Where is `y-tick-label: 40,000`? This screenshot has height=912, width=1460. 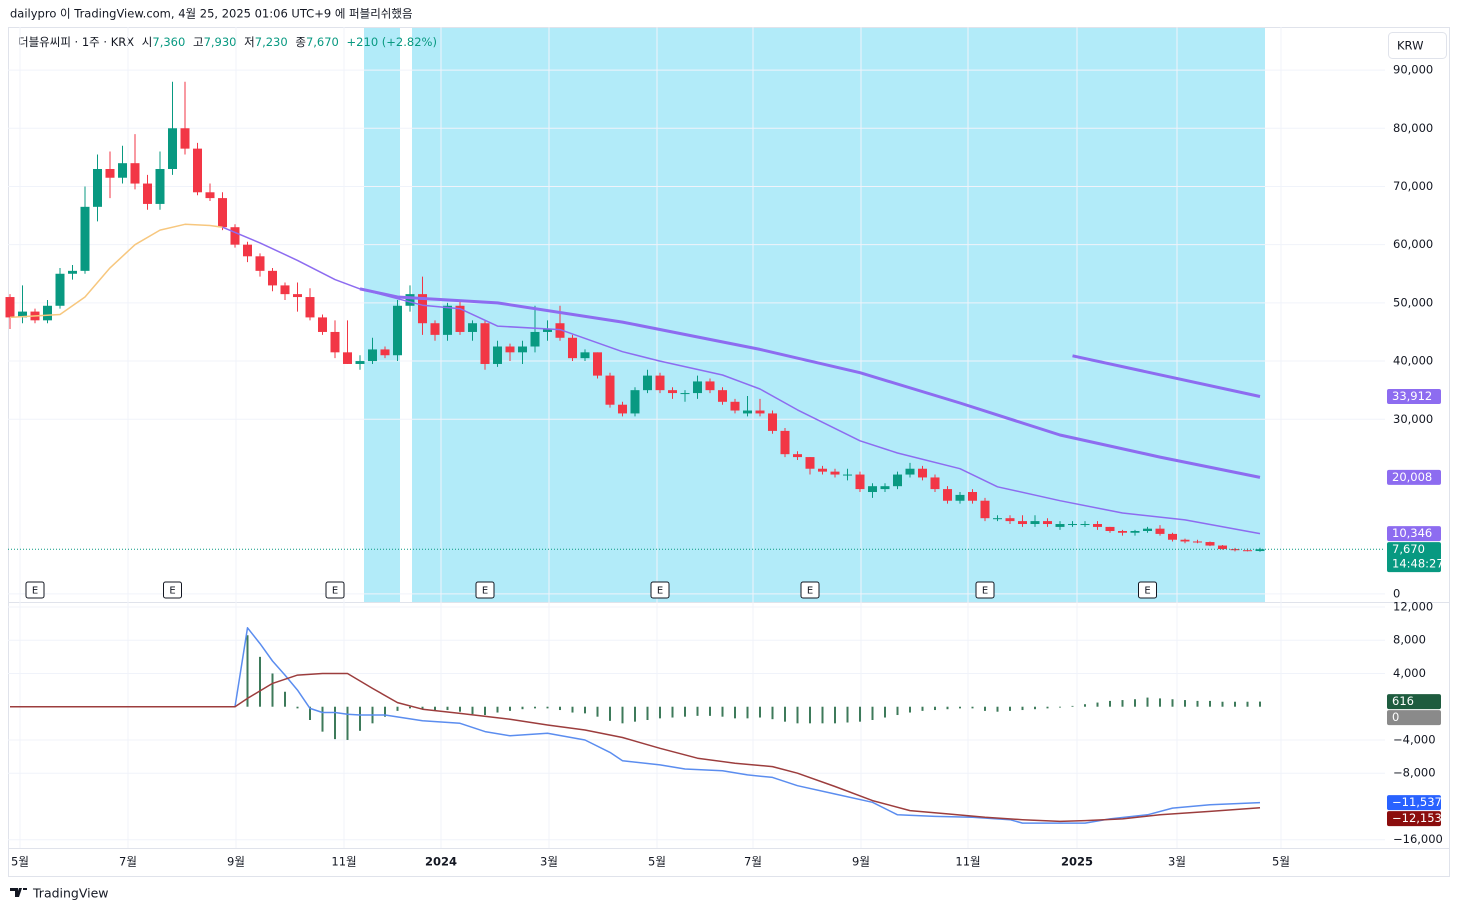
y-tick-label: 40,000 is located at coordinates (1413, 361).